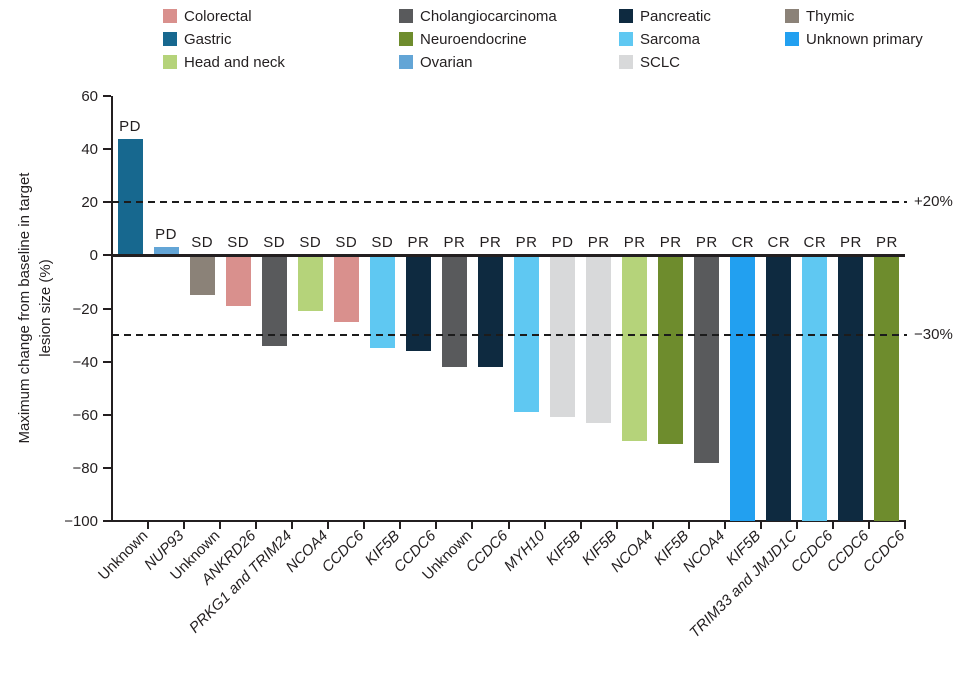  What do you see at coordinates (170, 16) in the screenshot?
I see `legend-swatch-colorectal` at bounding box center [170, 16].